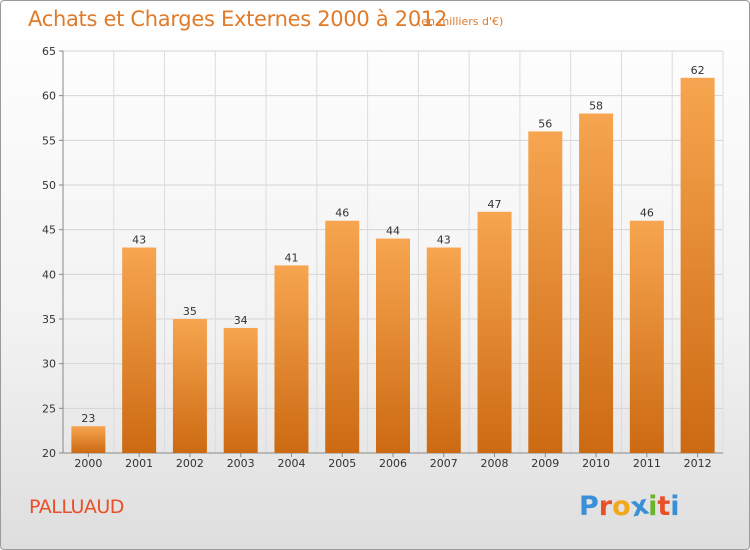  I want to click on y-tick-label: 65, so click(49, 51).